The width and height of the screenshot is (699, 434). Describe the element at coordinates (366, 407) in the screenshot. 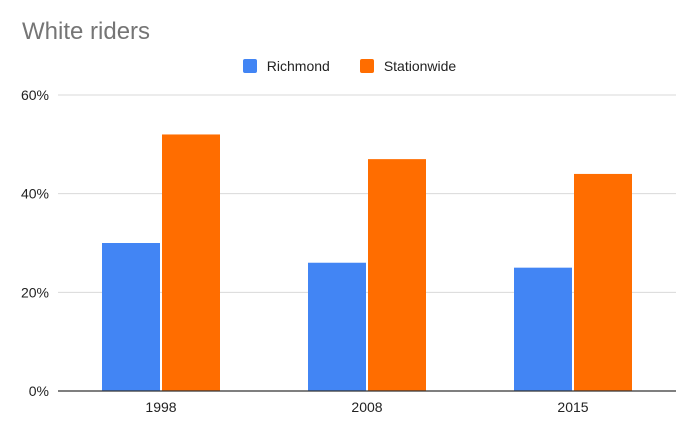

I see `x-tick-label-2008: 2008` at that location.